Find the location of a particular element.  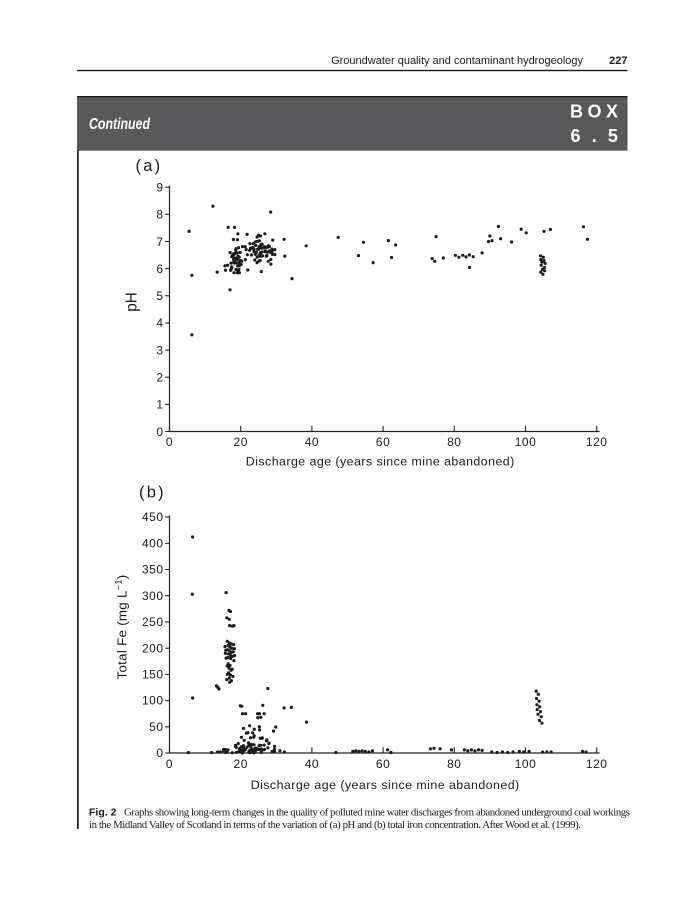

svg-text: 450 is located at coordinates (153, 517).